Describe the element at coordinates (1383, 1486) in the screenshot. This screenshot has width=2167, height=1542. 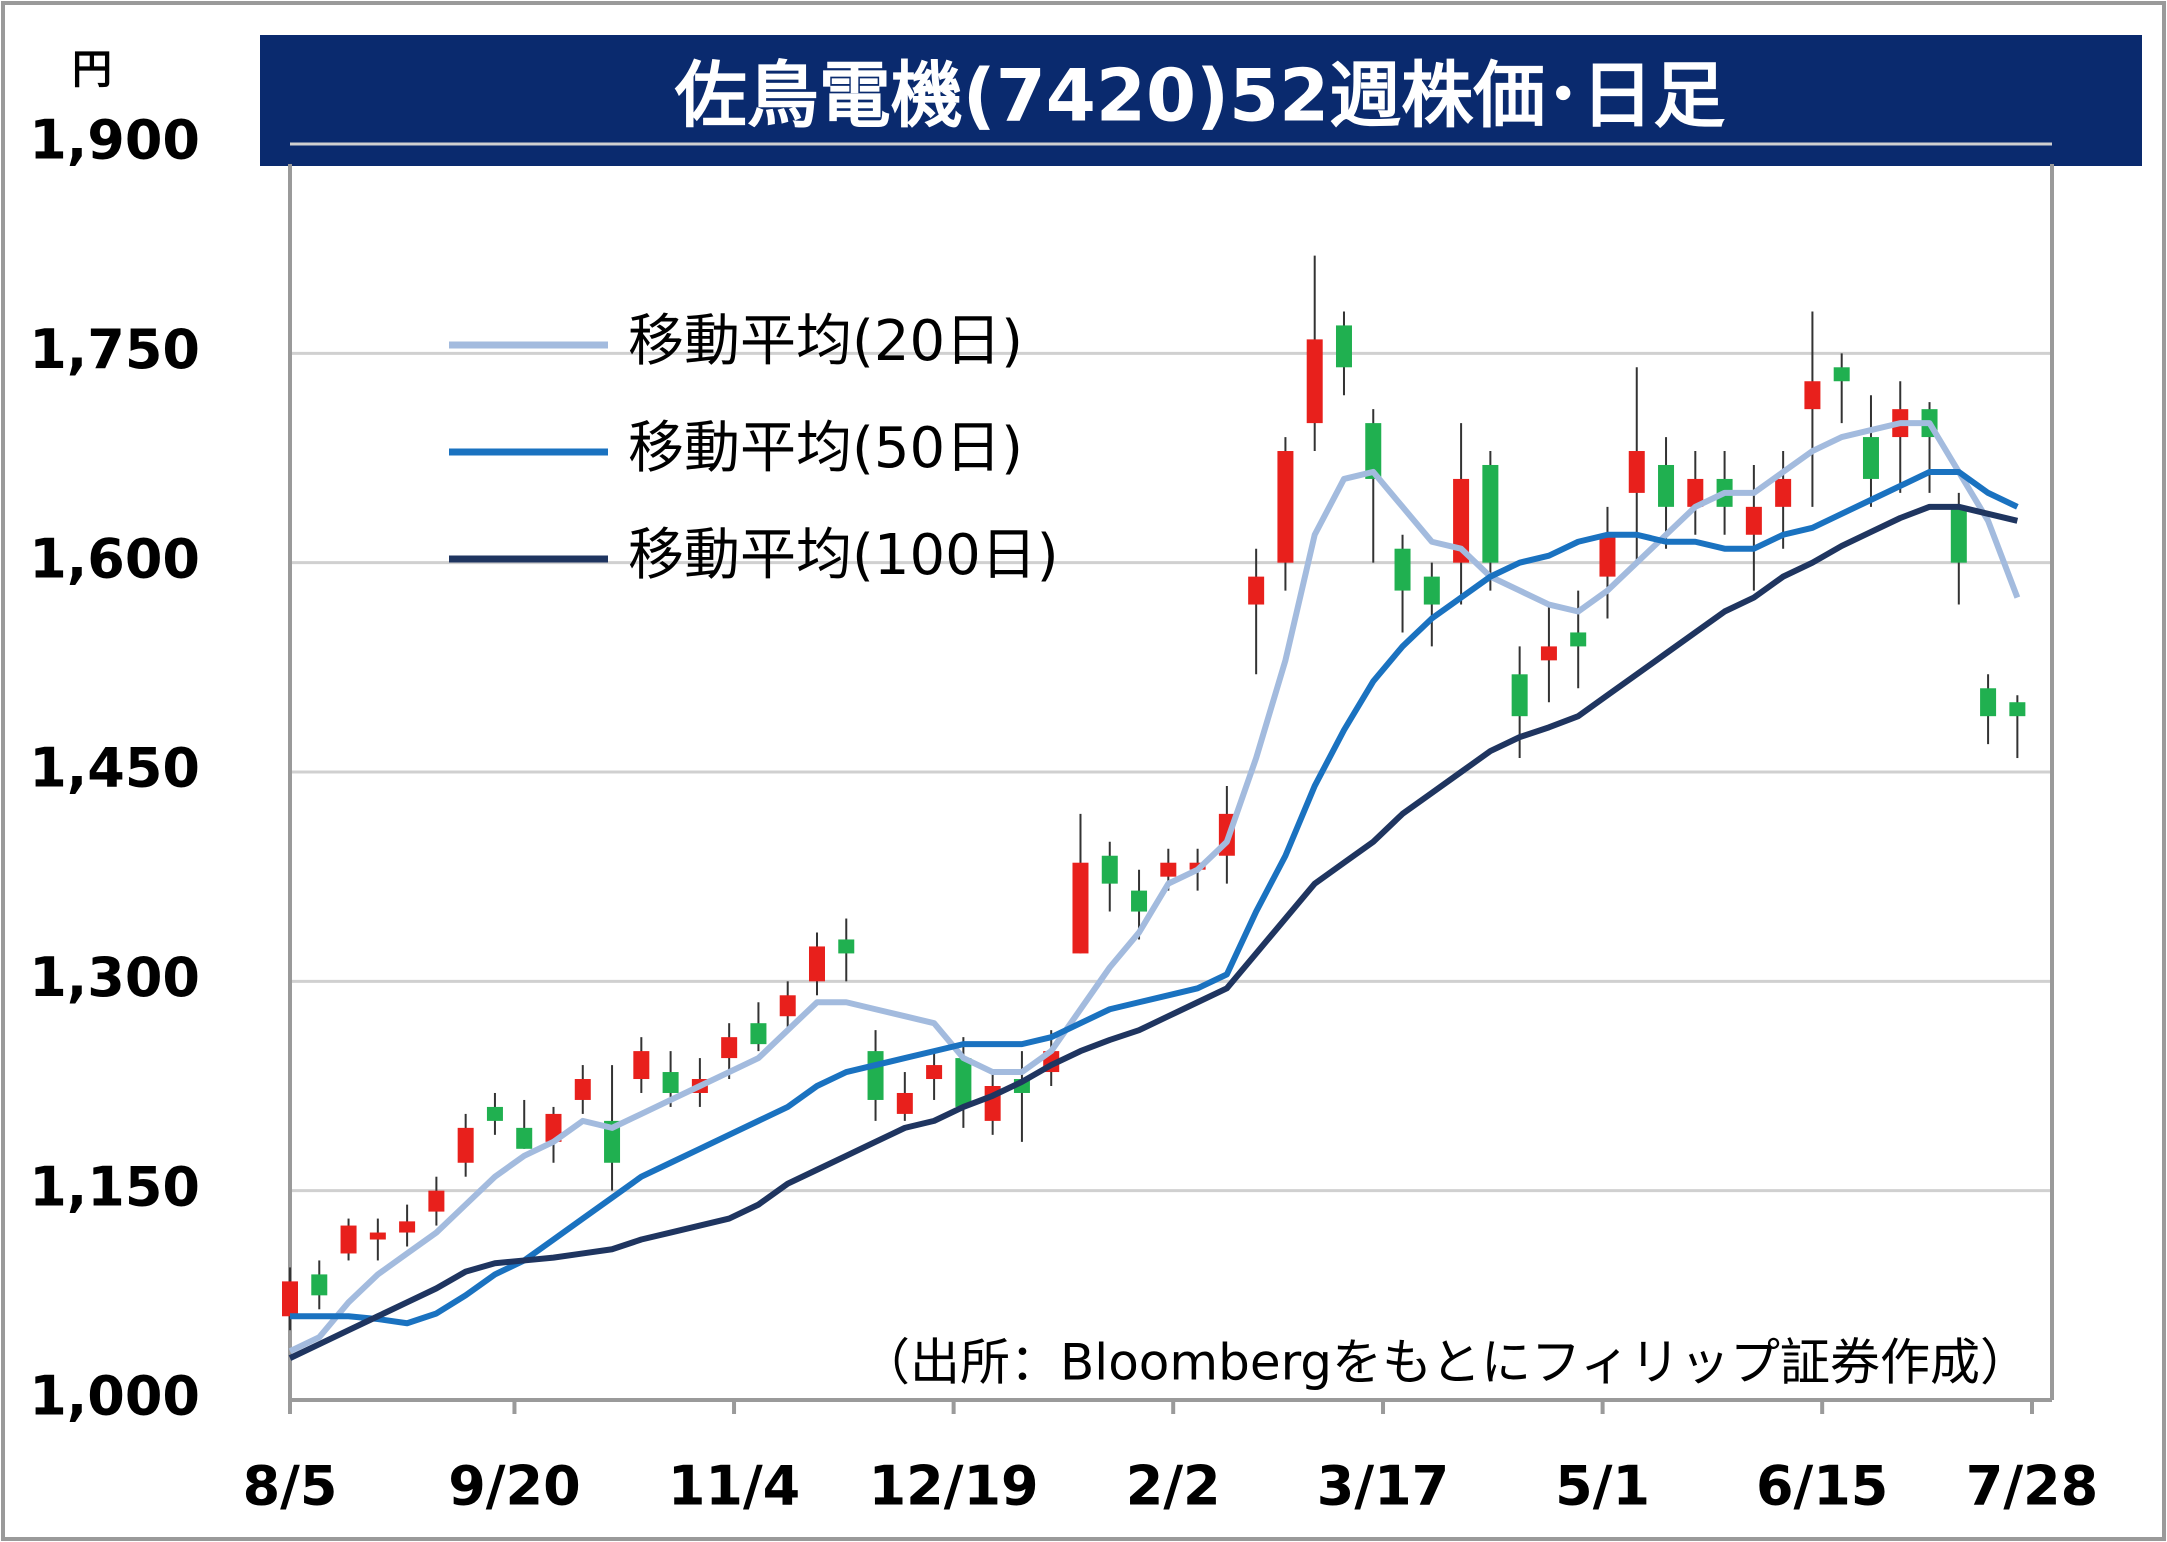
I see `x-tick-label: 3/17` at that location.